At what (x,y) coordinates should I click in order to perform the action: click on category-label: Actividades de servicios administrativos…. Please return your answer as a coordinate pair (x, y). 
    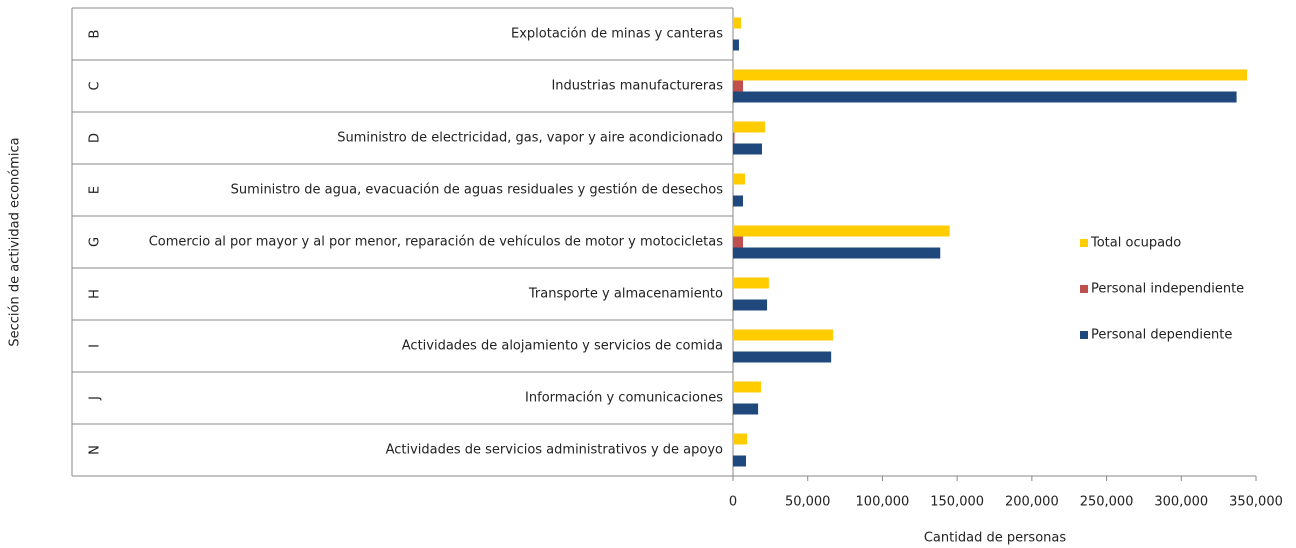
    Looking at the image, I should click on (554, 450).